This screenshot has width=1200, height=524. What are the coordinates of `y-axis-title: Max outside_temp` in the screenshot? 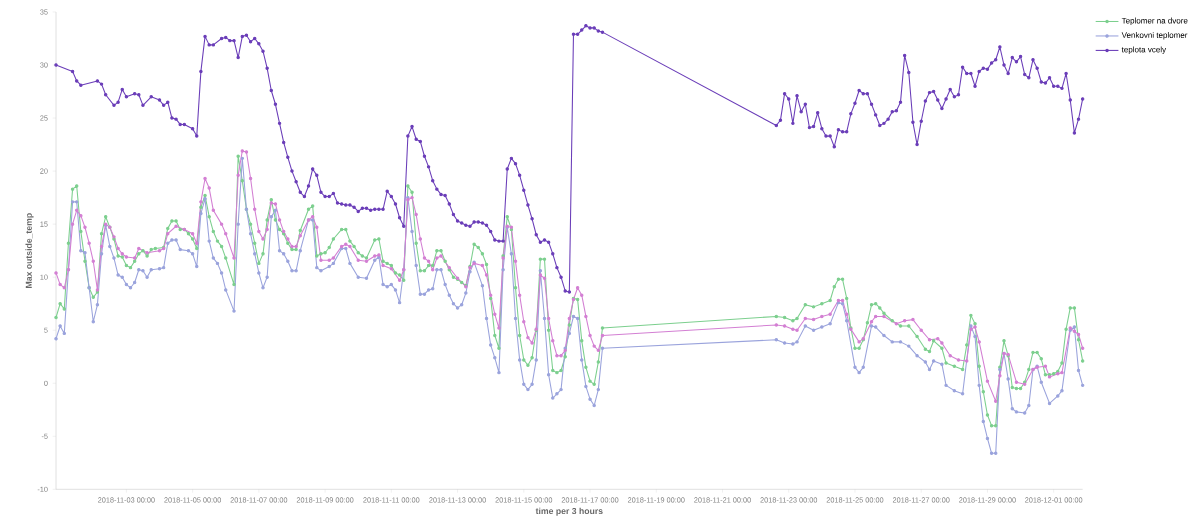 It's located at (29, 250).